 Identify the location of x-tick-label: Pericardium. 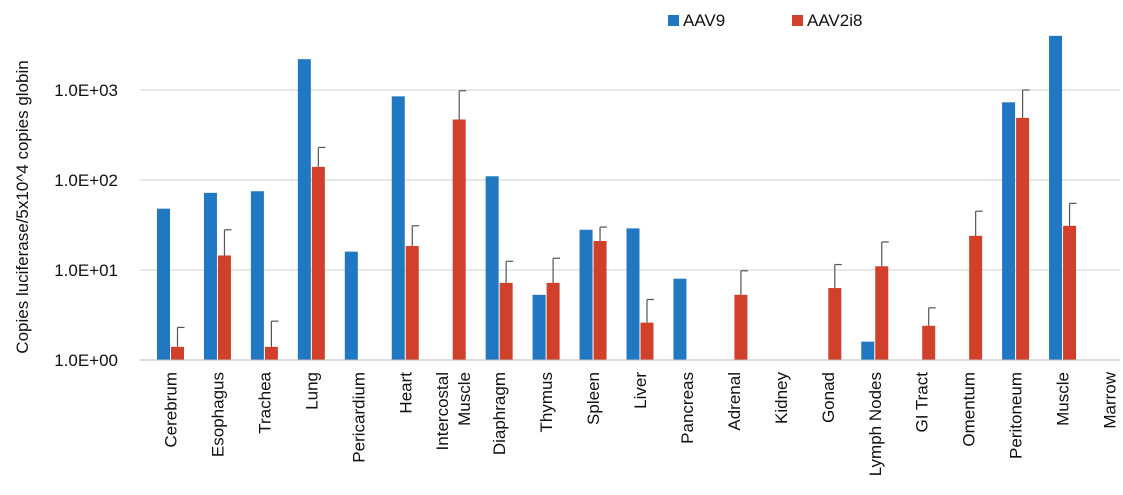
(358, 417).